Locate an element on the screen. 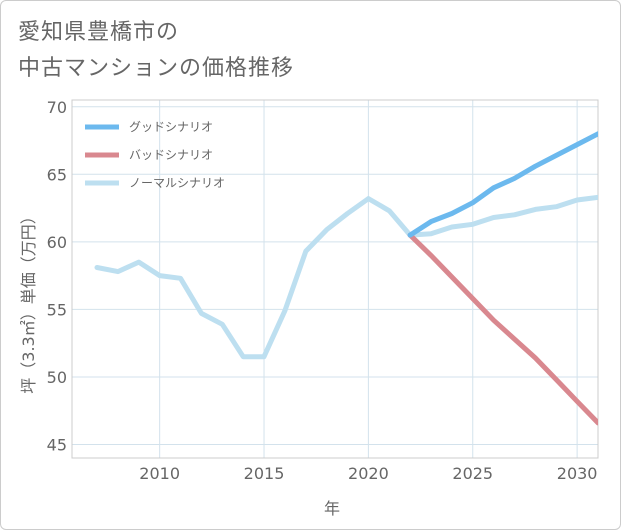  series-line-good is located at coordinates (502, 184).